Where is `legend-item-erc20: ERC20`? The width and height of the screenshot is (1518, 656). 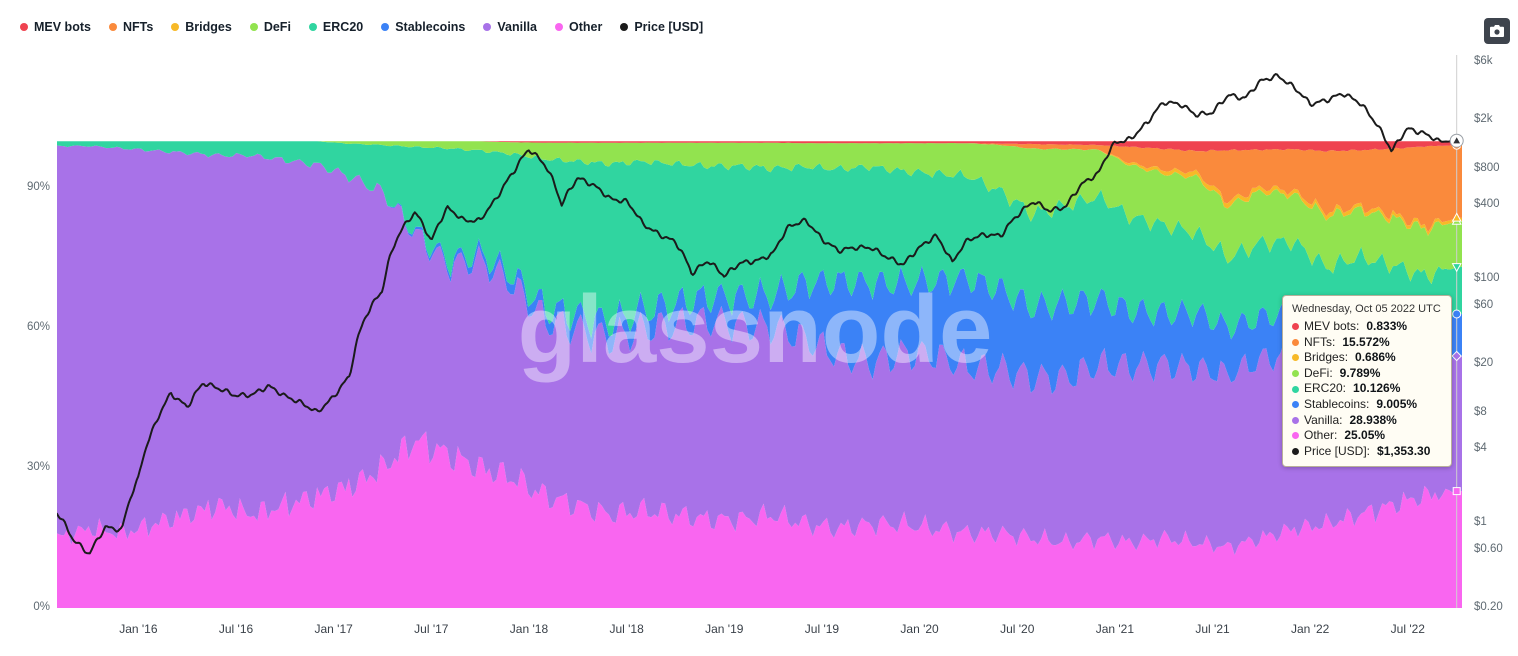 legend-item-erc20: ERC20 is located at coordinates (336, 27).